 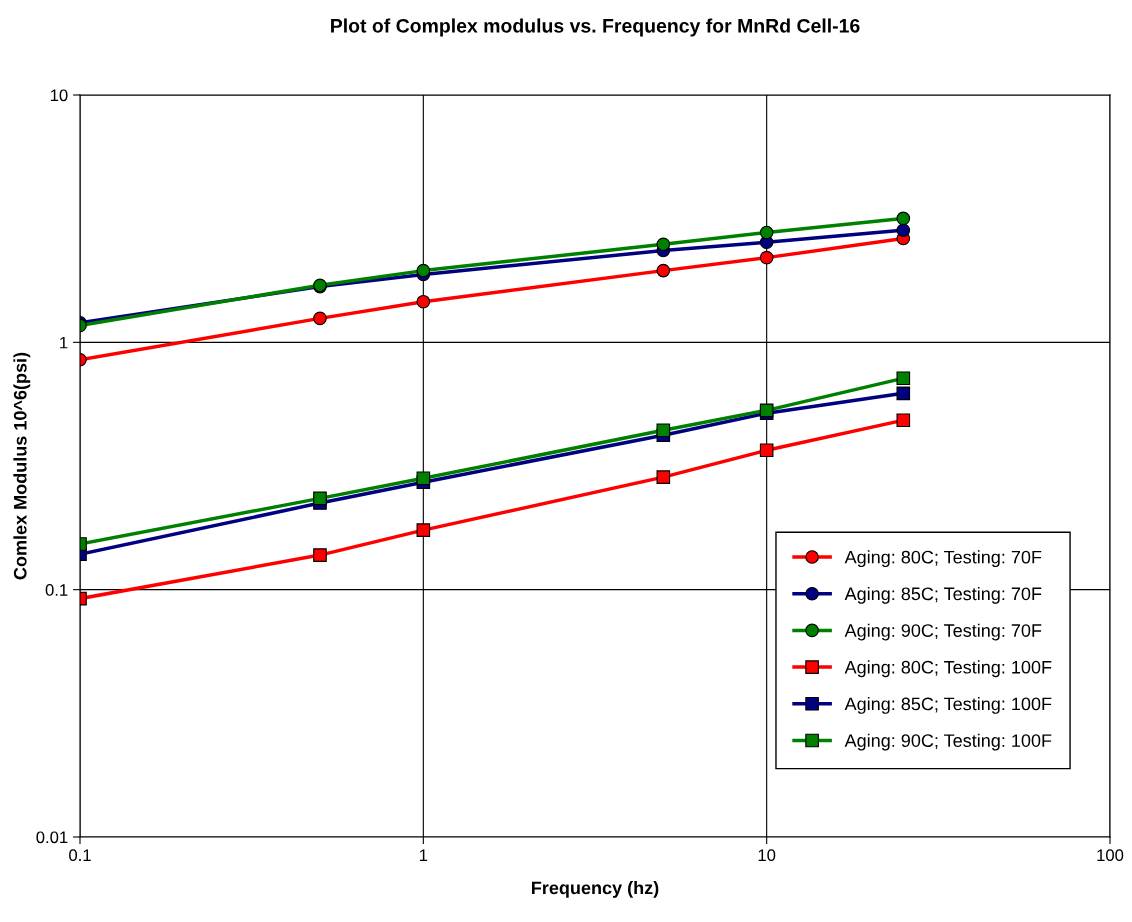 I want to click on chart-title: Plot of Complex modulus vs. Frequency for MnRd Cell-16, so click(x=595, y=27).